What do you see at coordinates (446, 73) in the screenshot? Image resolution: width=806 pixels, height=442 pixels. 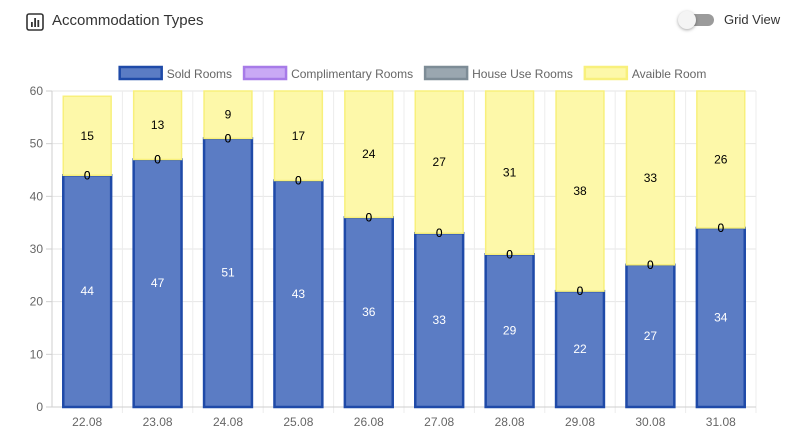 I see `legend-swatch-house-use-rooms` at bounding box center [446, 73].